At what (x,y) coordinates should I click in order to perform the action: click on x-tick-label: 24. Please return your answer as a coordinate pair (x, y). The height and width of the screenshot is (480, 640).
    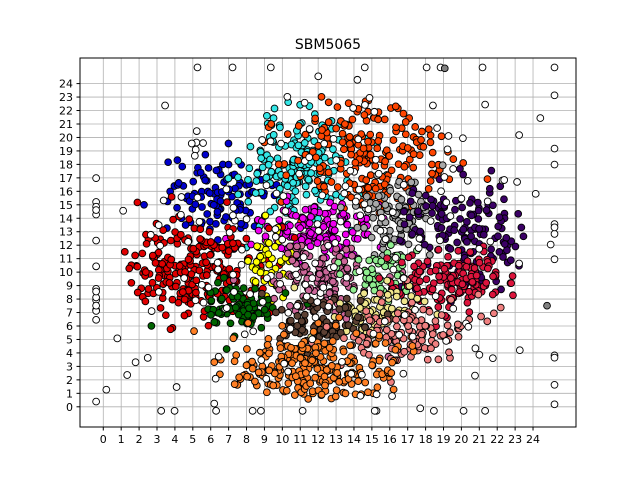
    Looking at the image, I should click on (533, 439).